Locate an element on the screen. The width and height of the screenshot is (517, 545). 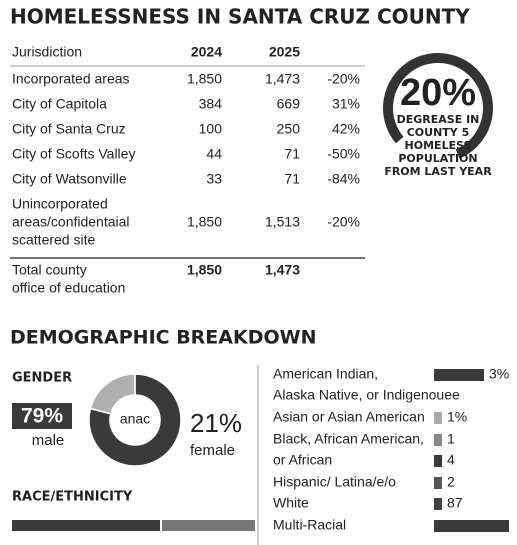
column-header: 2024 is located at coordinates (206, 52).